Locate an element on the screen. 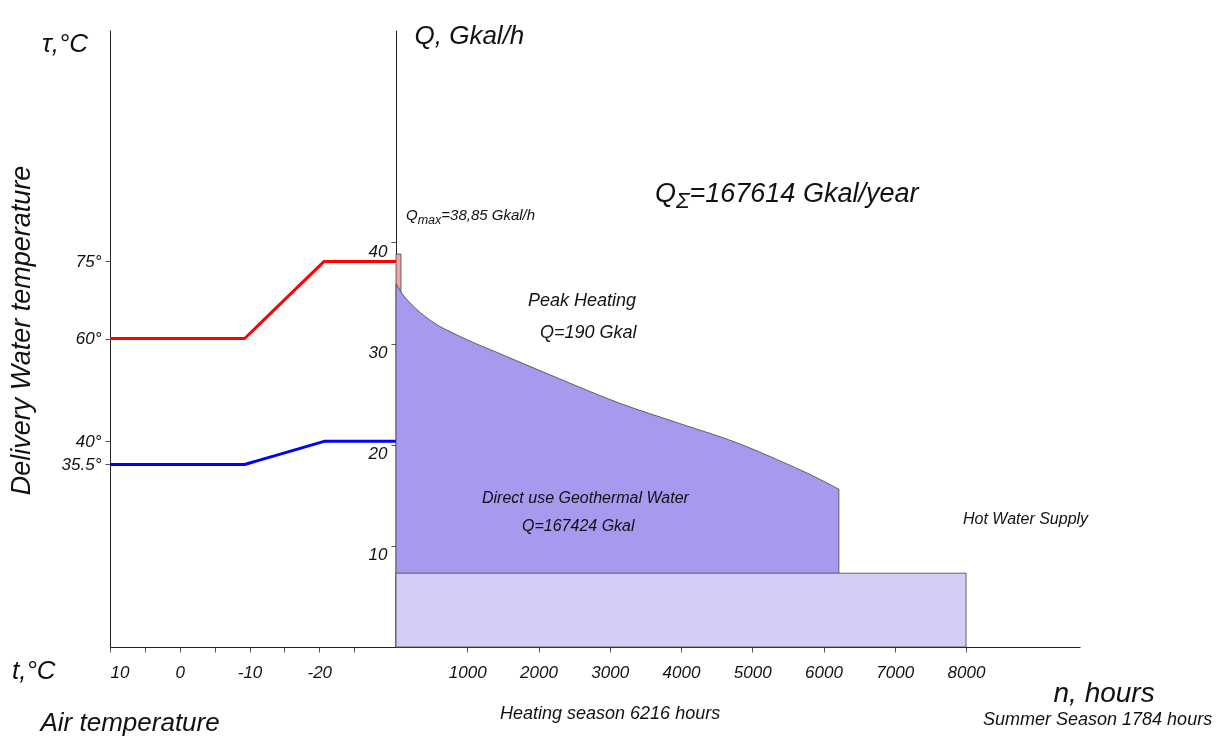 Image resolution: width=1226 pixels, height=747 pixels. y-tick-label: 10 is located at coordinates (378, 555).